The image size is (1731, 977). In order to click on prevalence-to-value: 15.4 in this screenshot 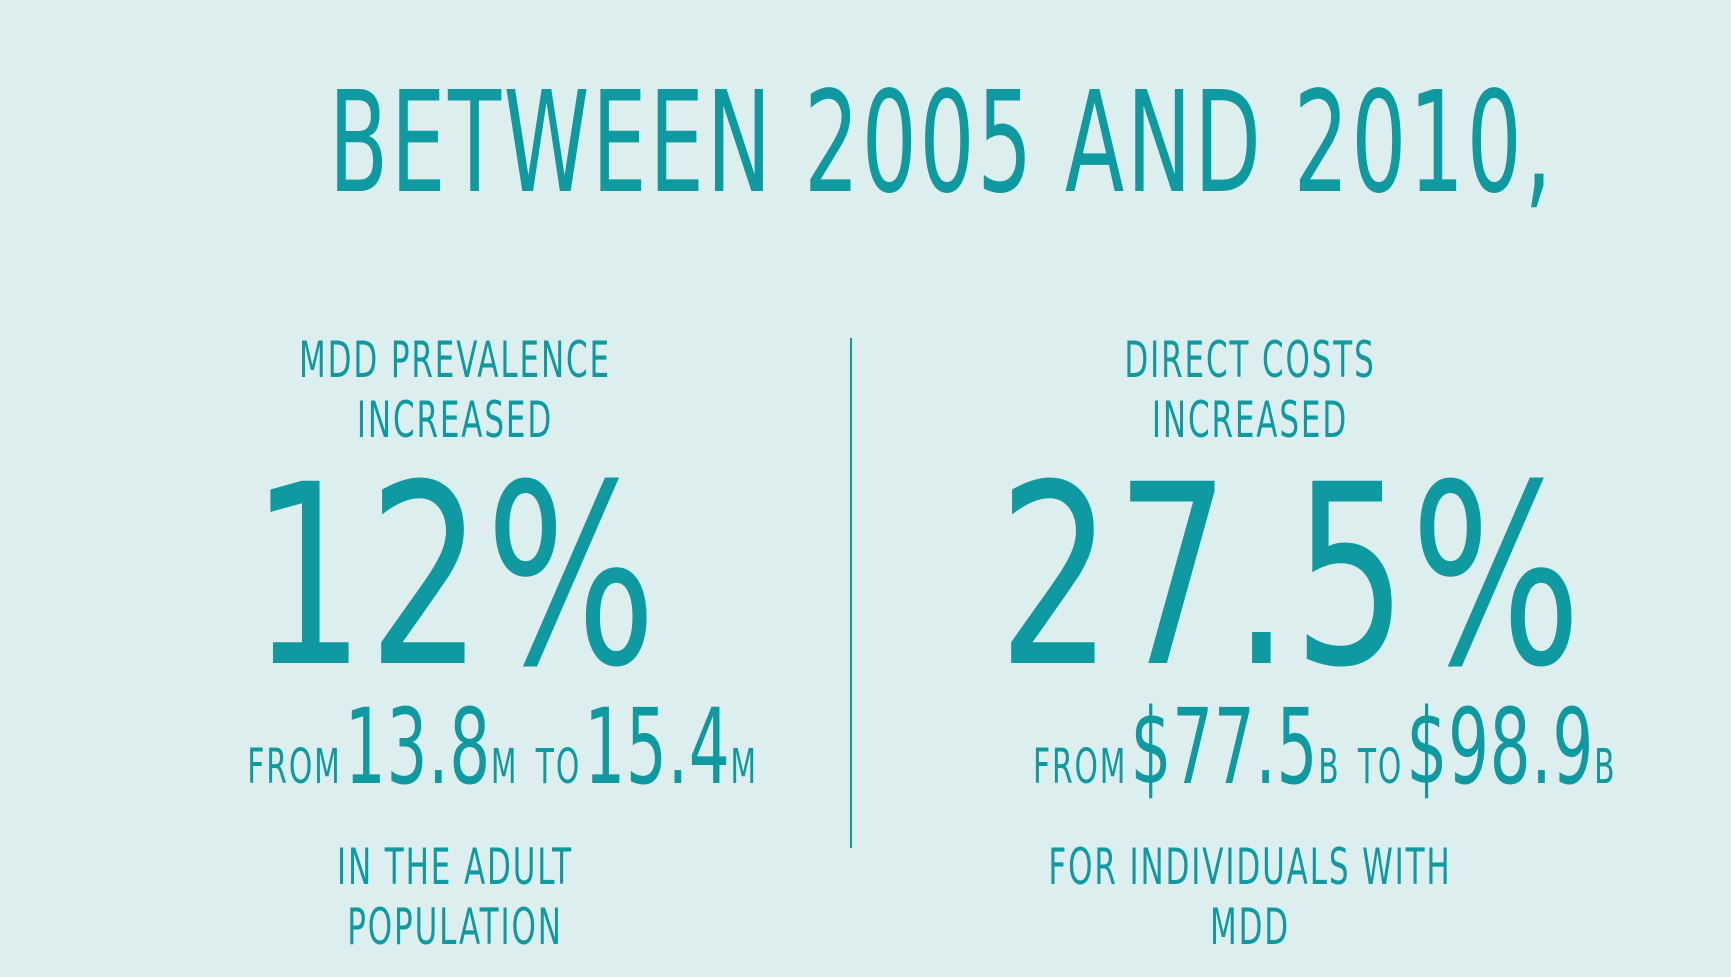, I will do `click(657, 747)`.